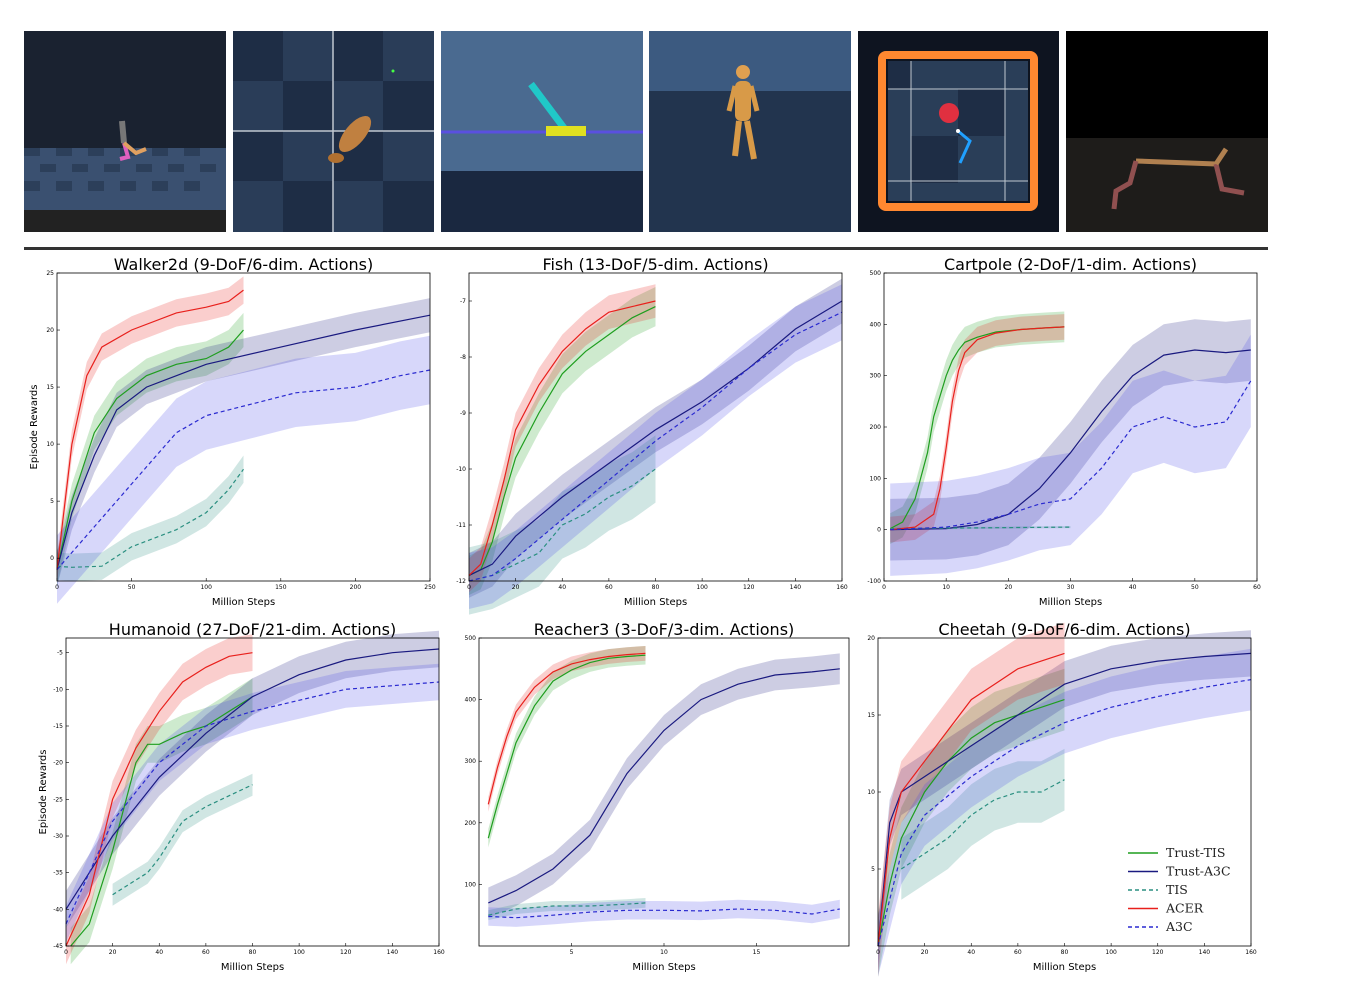 The height and width of the screenshot is (990, 1346). I want to click on reacher3-scene, so click(959, 131).